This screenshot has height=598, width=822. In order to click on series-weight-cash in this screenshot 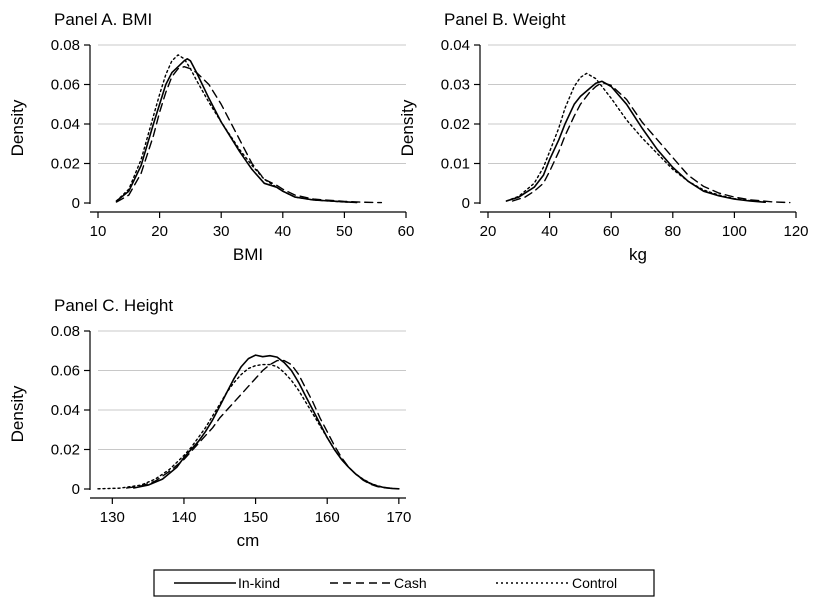, I will do `click(651, 142)`.